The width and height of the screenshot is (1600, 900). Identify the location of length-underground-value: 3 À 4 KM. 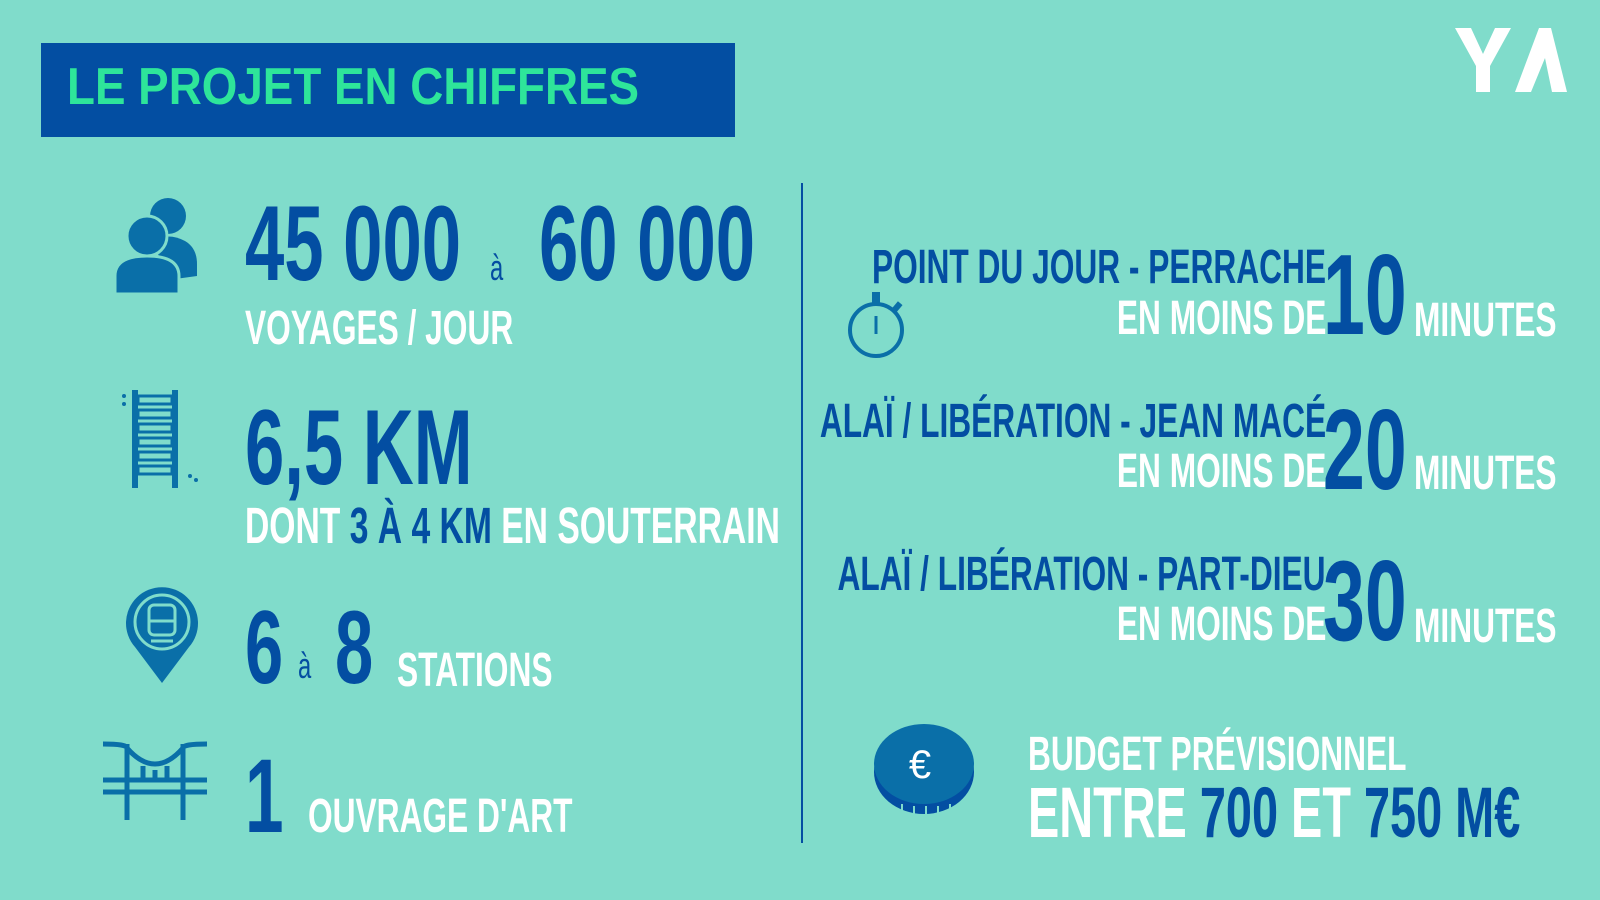
(420, 525).